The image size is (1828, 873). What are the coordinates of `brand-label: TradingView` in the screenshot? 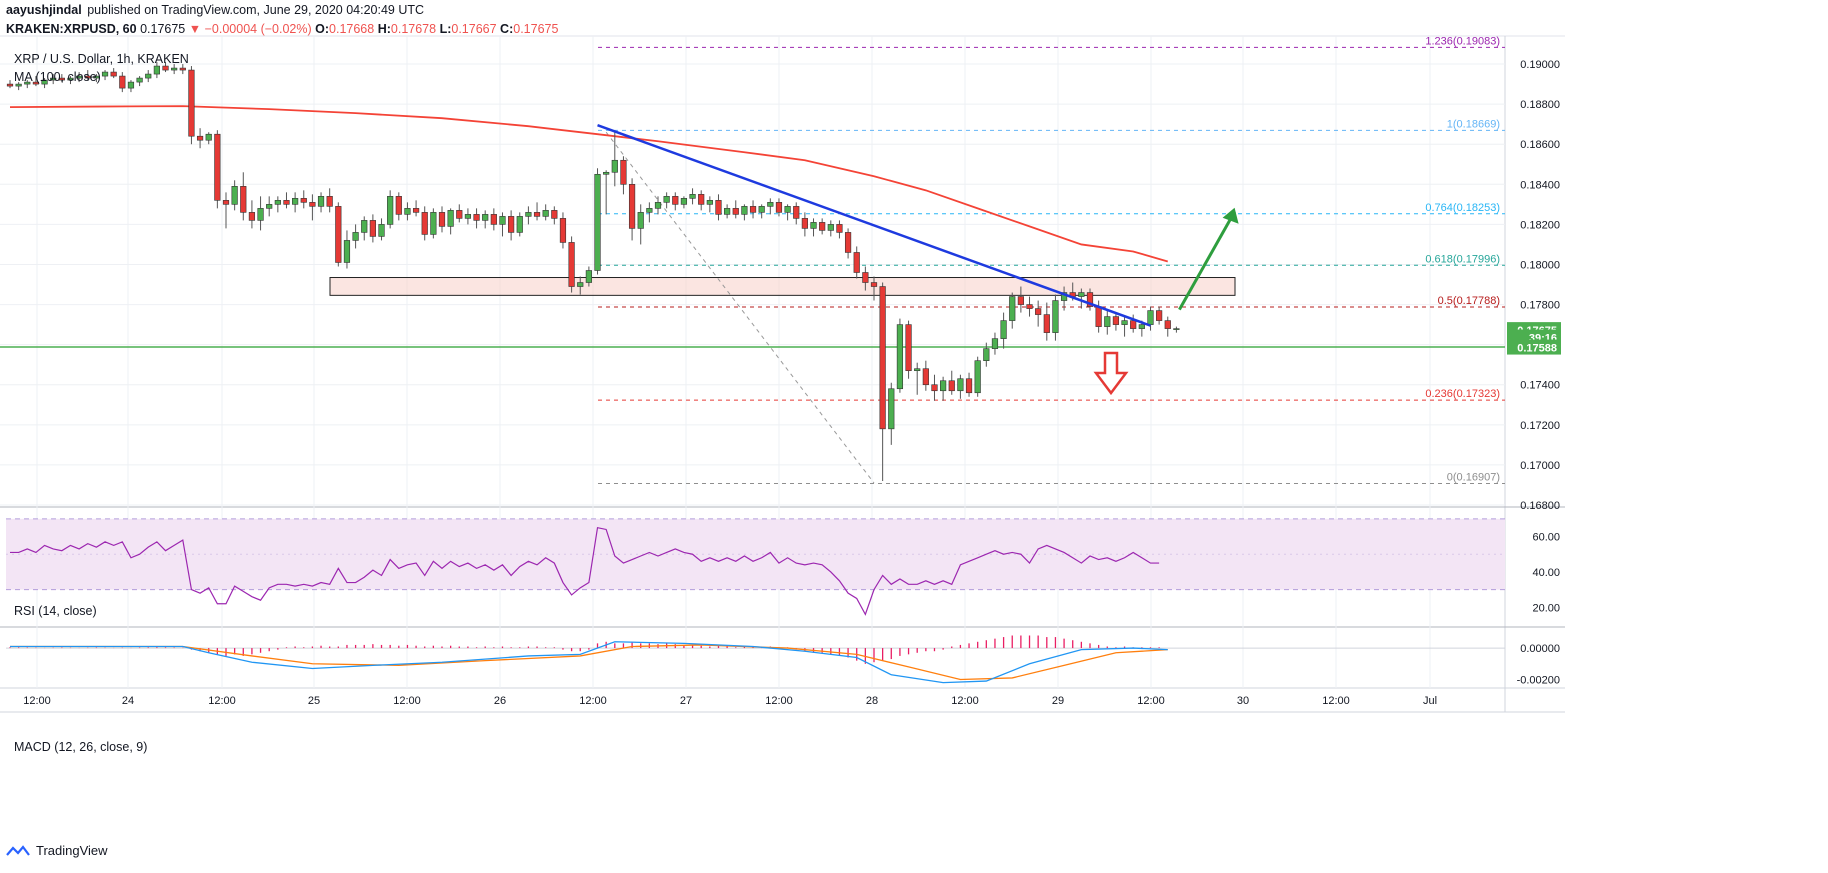 It's located at (72, 850).